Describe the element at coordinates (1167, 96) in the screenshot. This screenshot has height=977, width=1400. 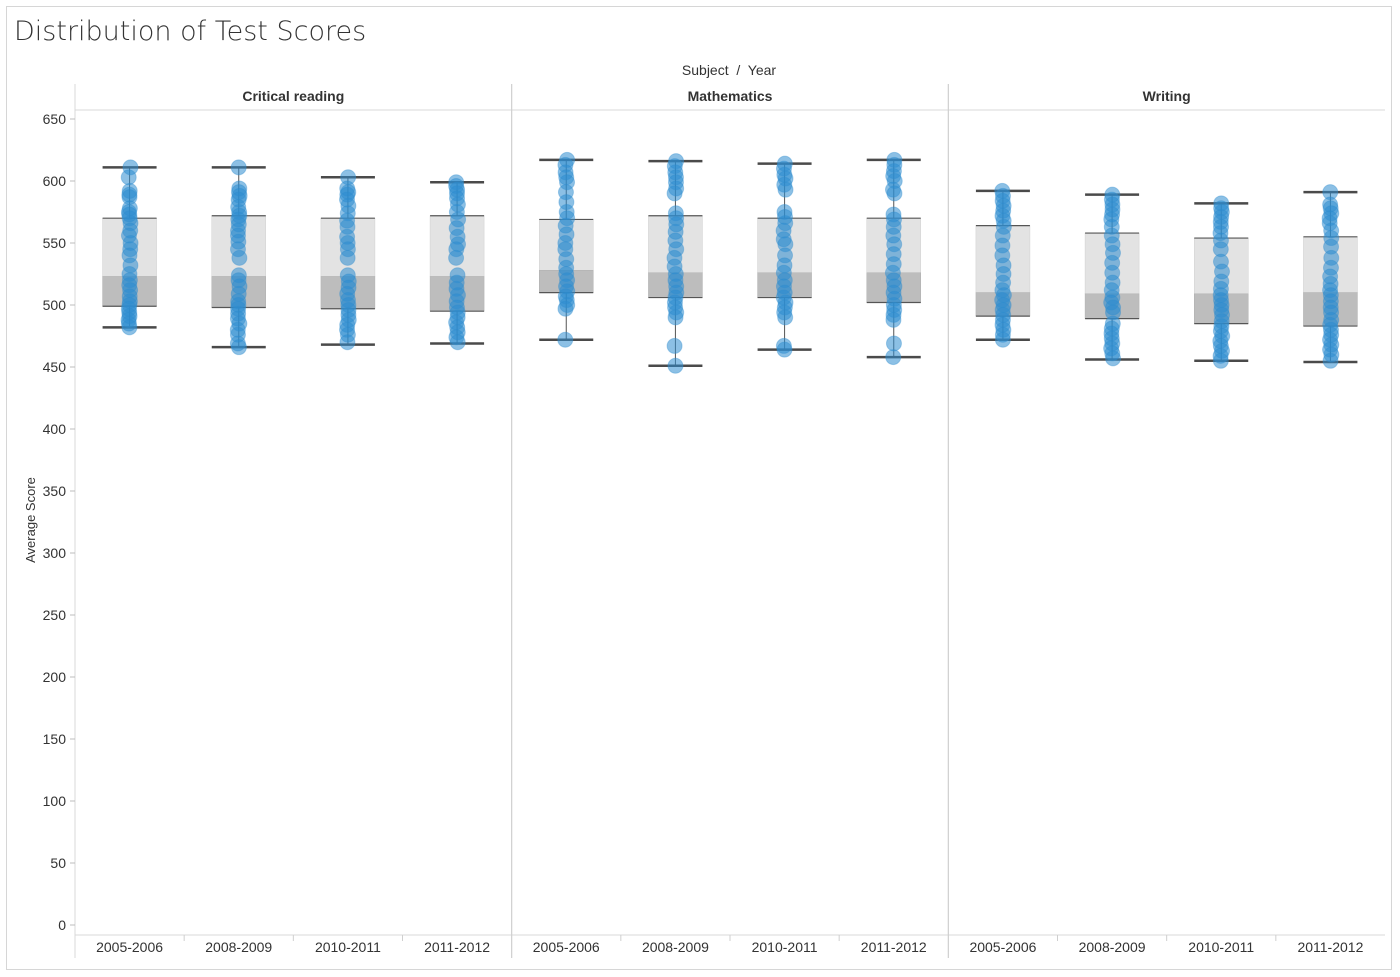
I see `panel-header: Writing` at that location.